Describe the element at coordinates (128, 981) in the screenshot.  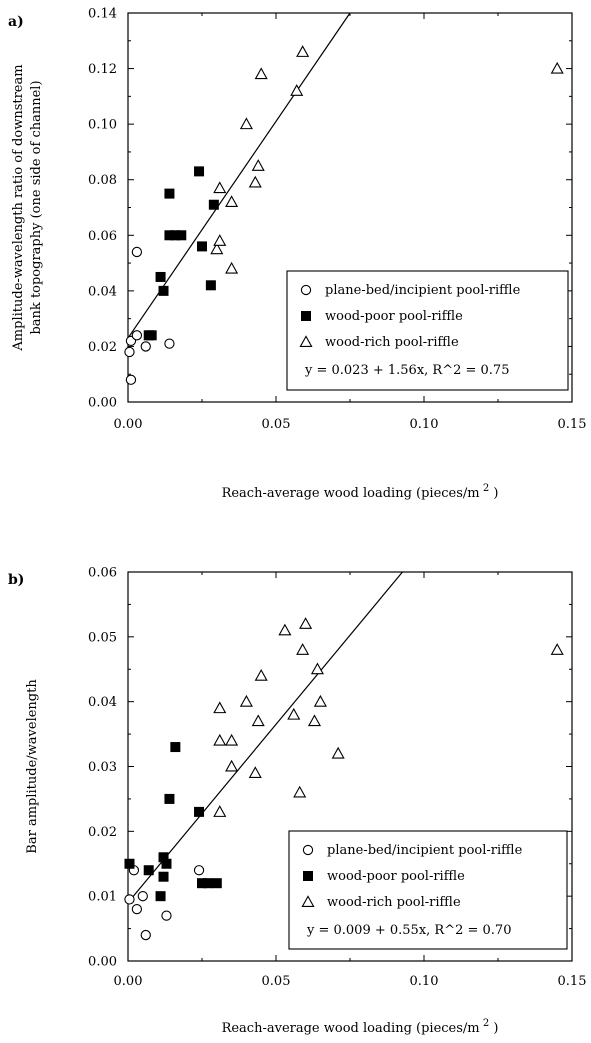
I see `x-tick-label: 0.00` at that location.